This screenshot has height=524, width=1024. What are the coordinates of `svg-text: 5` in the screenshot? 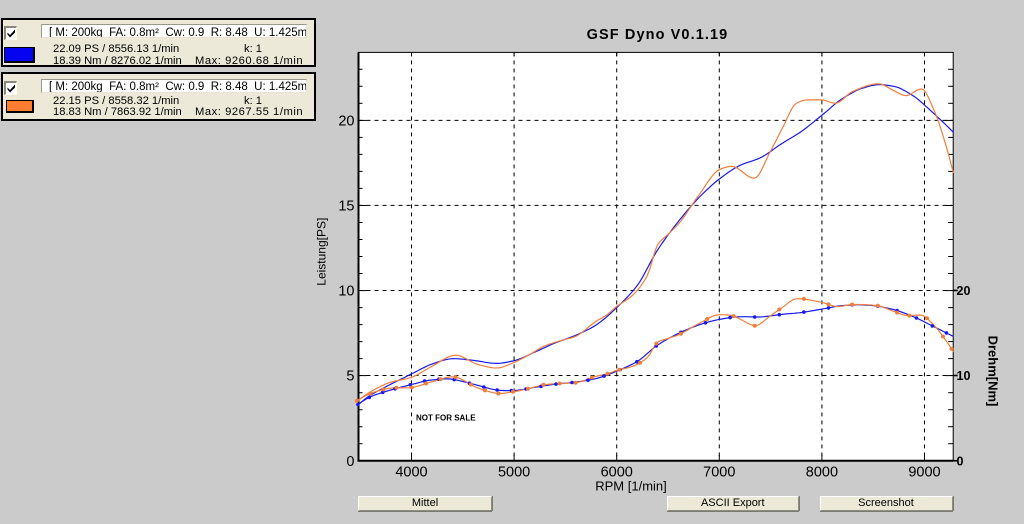 It's located at (350, 377).